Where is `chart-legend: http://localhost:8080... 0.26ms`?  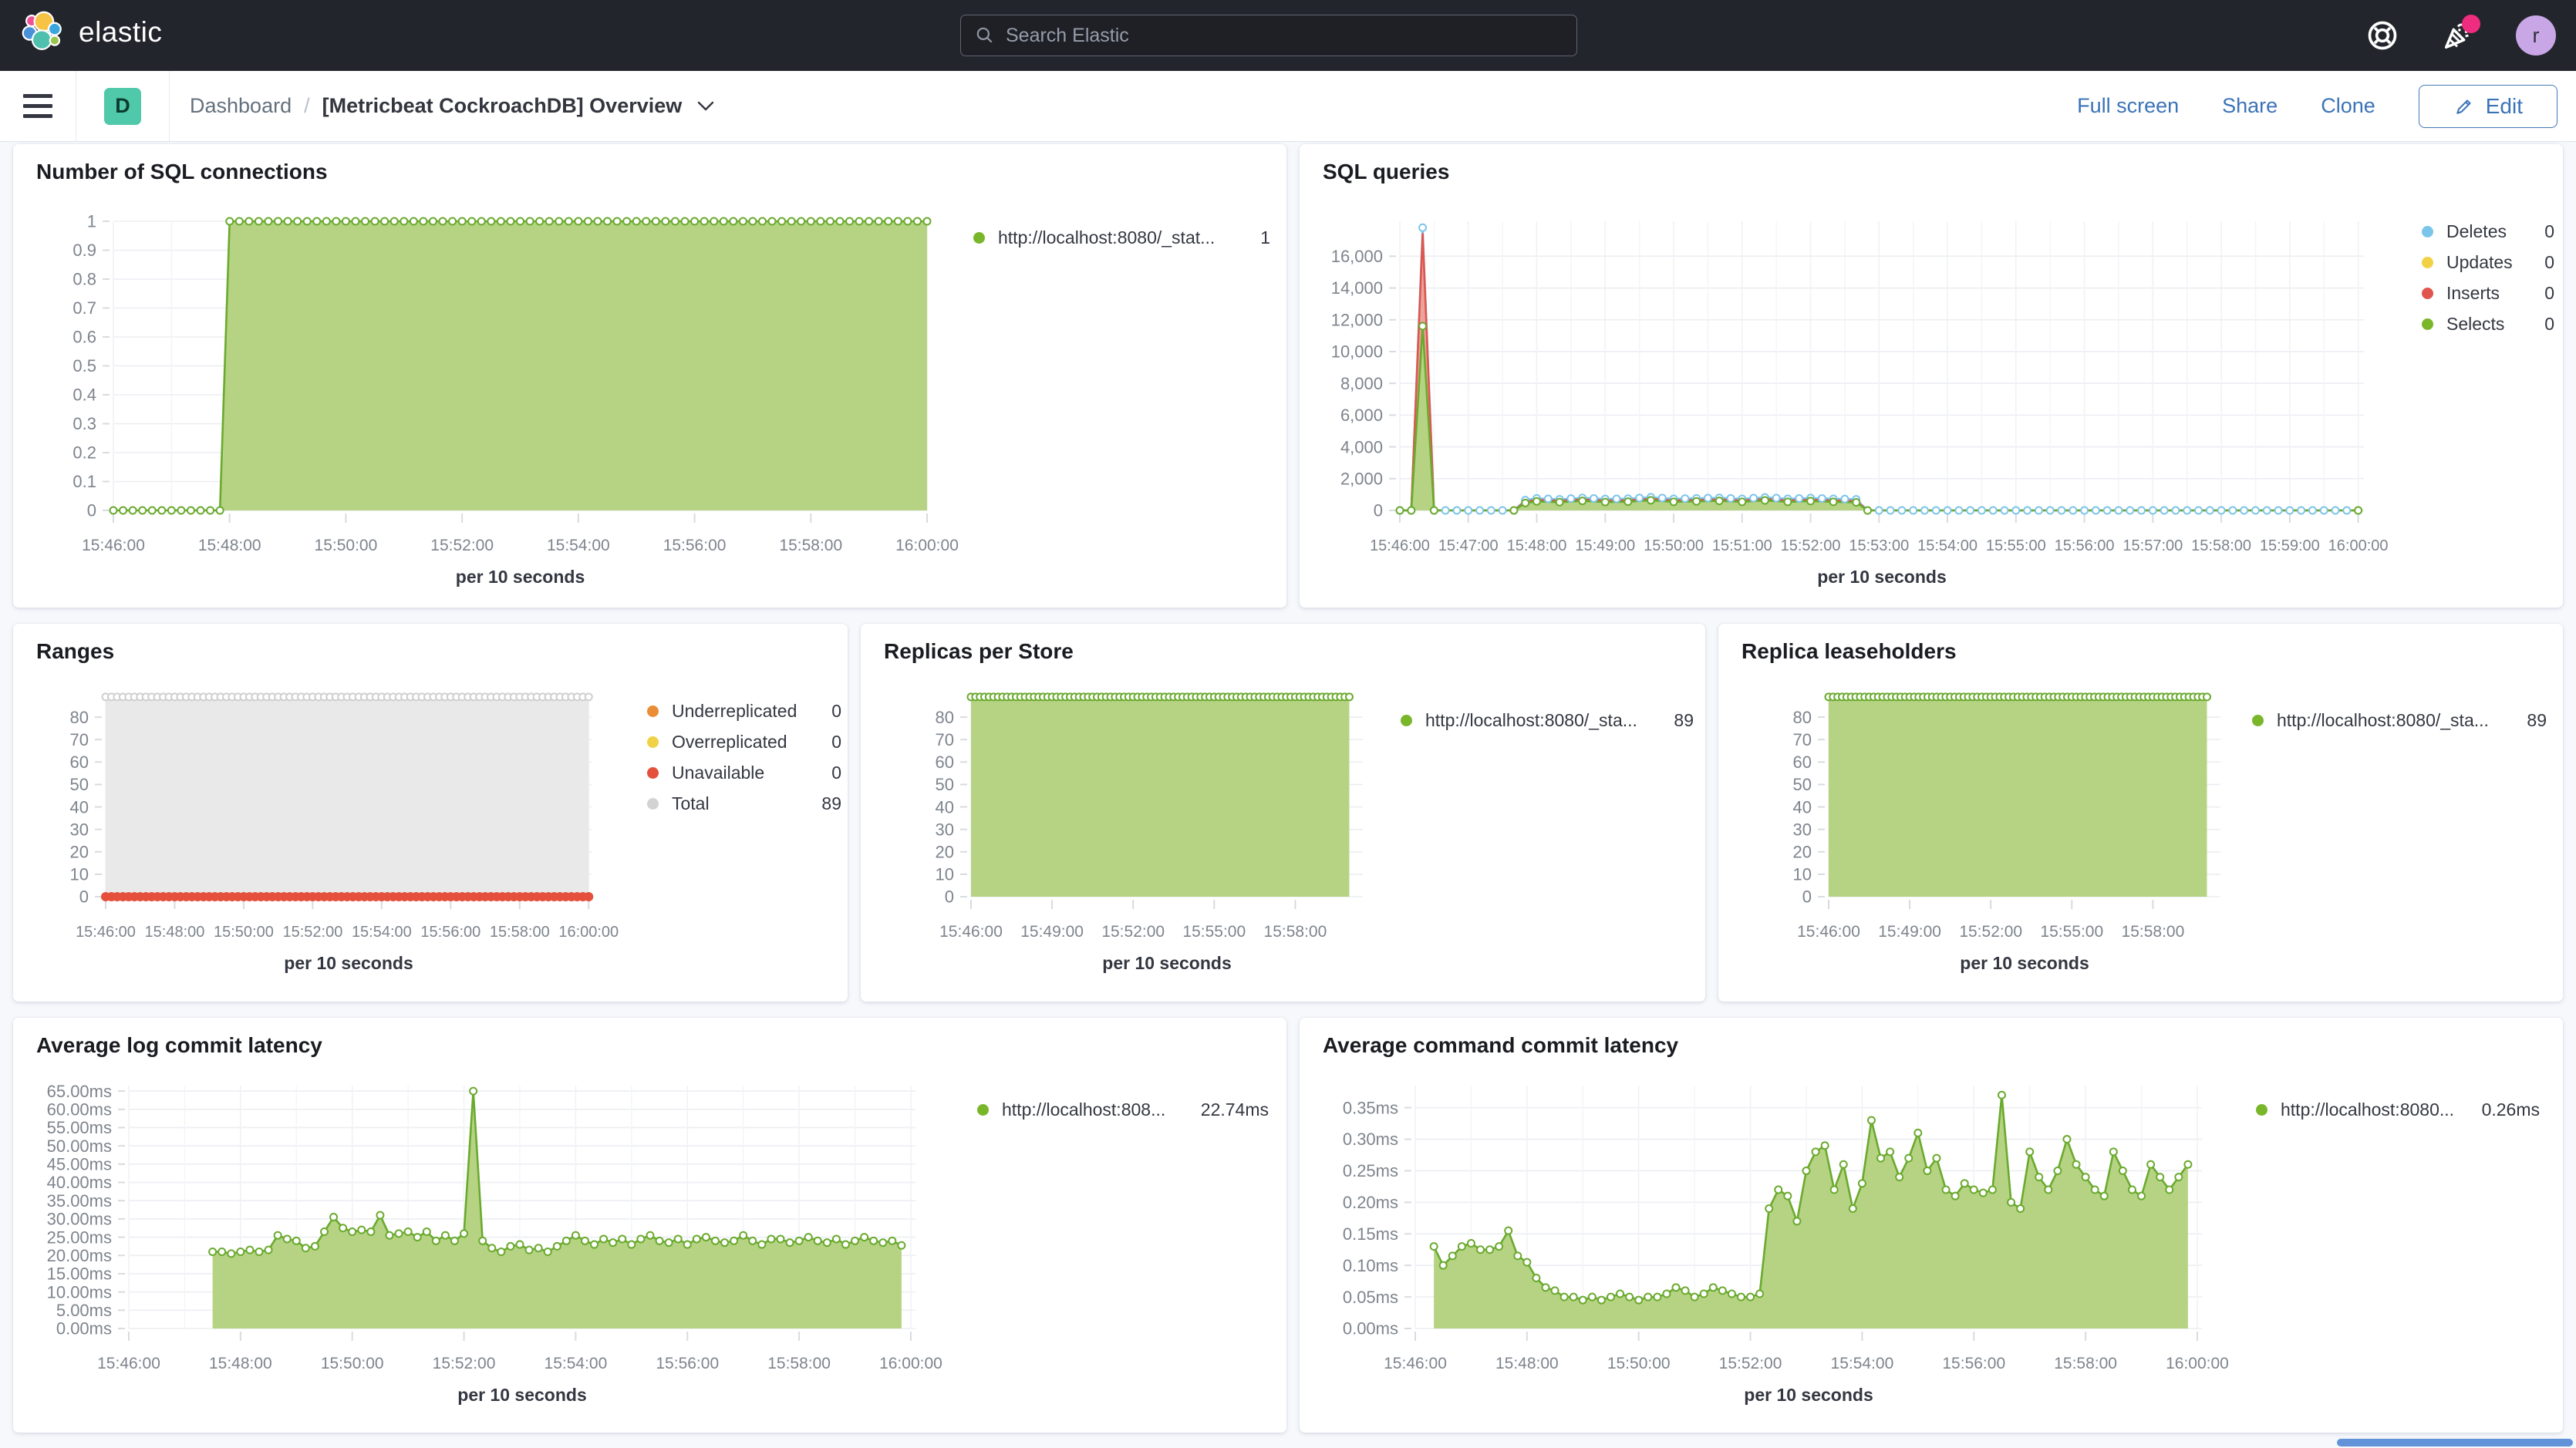
chart-legend: http://localhost:8080... 0.26ms is located at coordinates (2398, 1114).